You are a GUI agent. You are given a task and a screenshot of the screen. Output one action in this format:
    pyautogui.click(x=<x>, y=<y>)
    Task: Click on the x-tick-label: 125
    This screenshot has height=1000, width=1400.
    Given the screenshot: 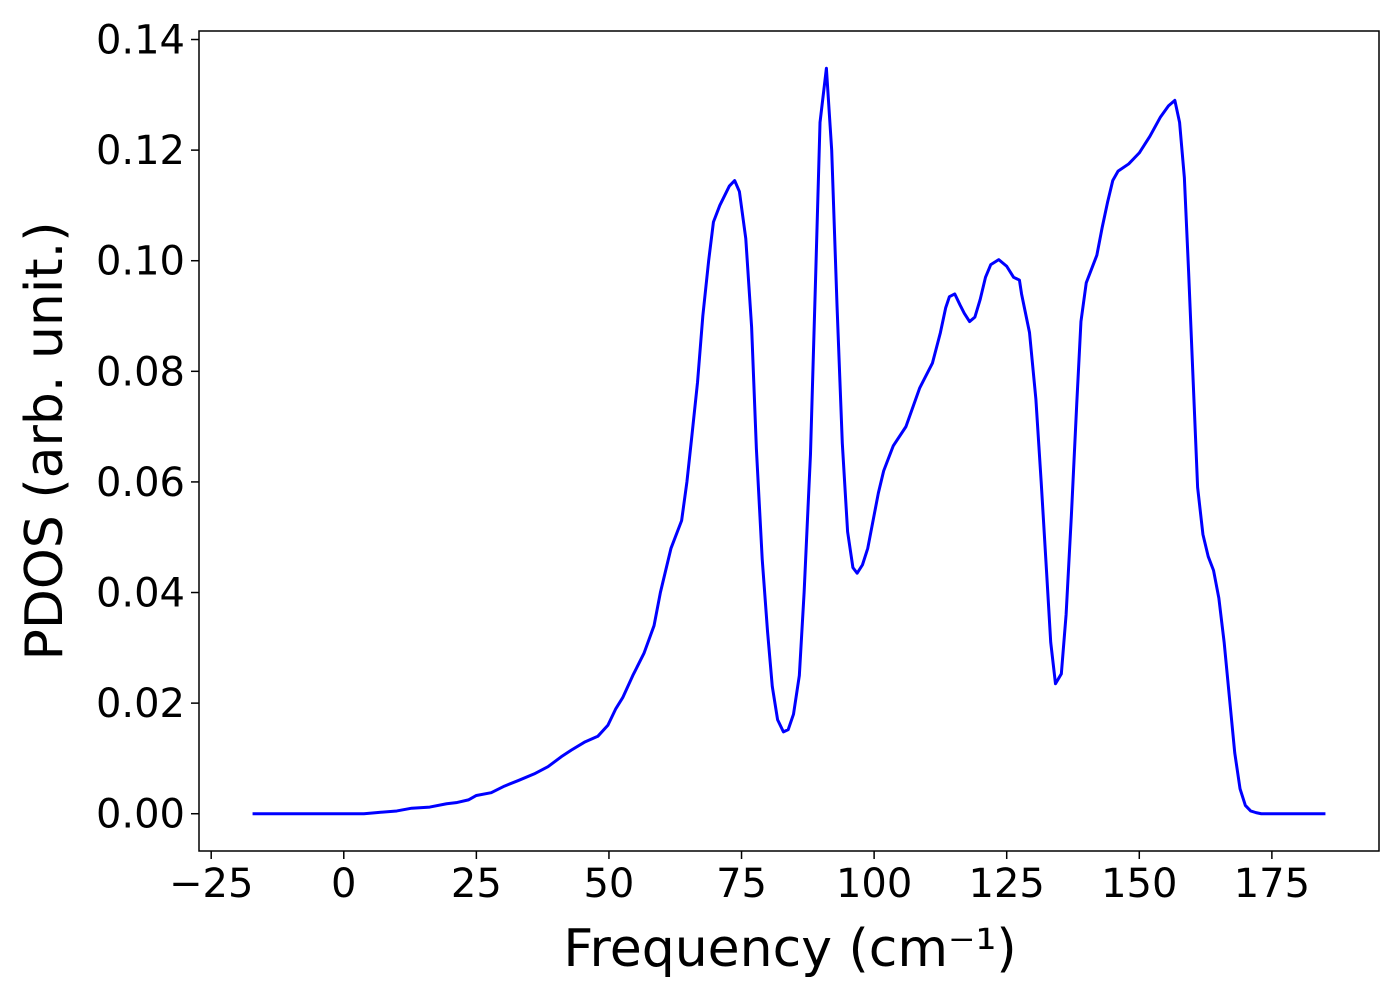 What is the action you would take?
    pyautogui.click(x=1007, y=884)
    